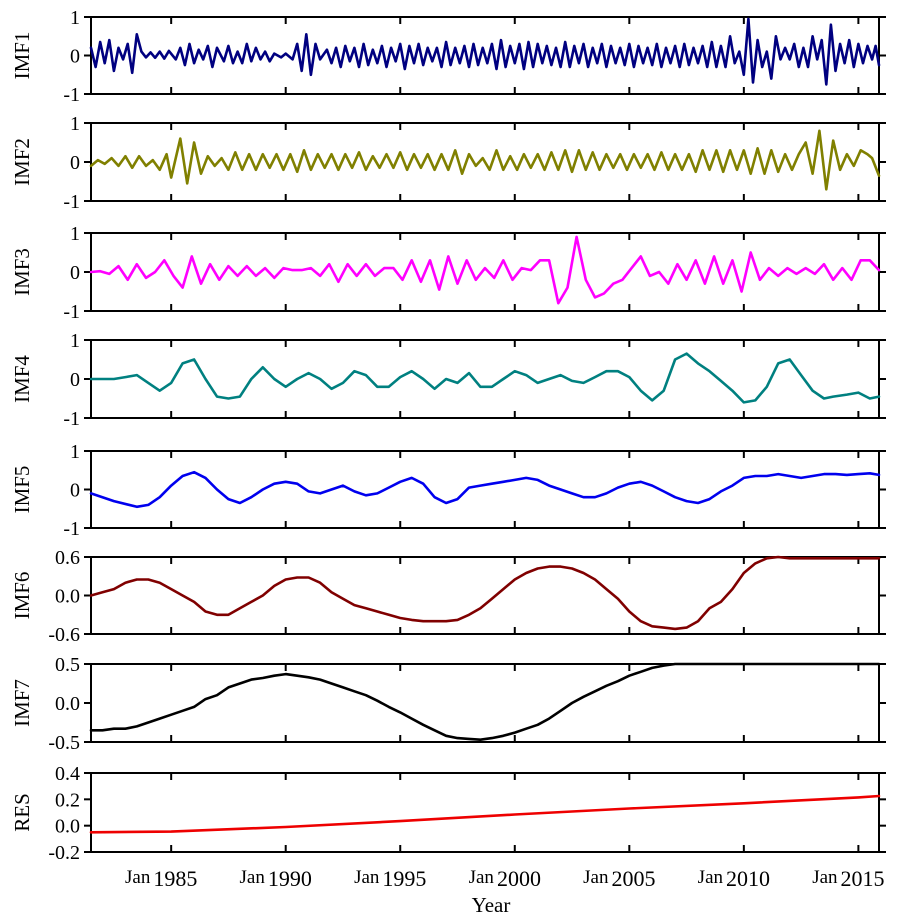  I want to click on y-tick-label: 0.2, so click(67, 800).